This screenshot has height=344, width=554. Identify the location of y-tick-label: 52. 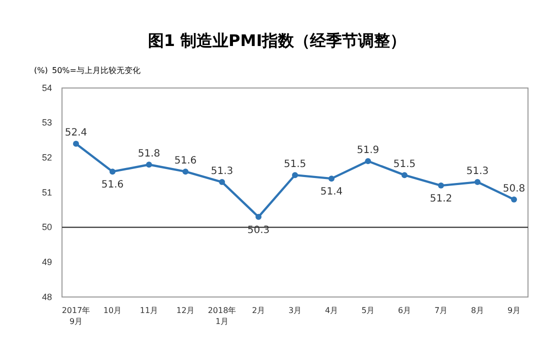
(47, 157).